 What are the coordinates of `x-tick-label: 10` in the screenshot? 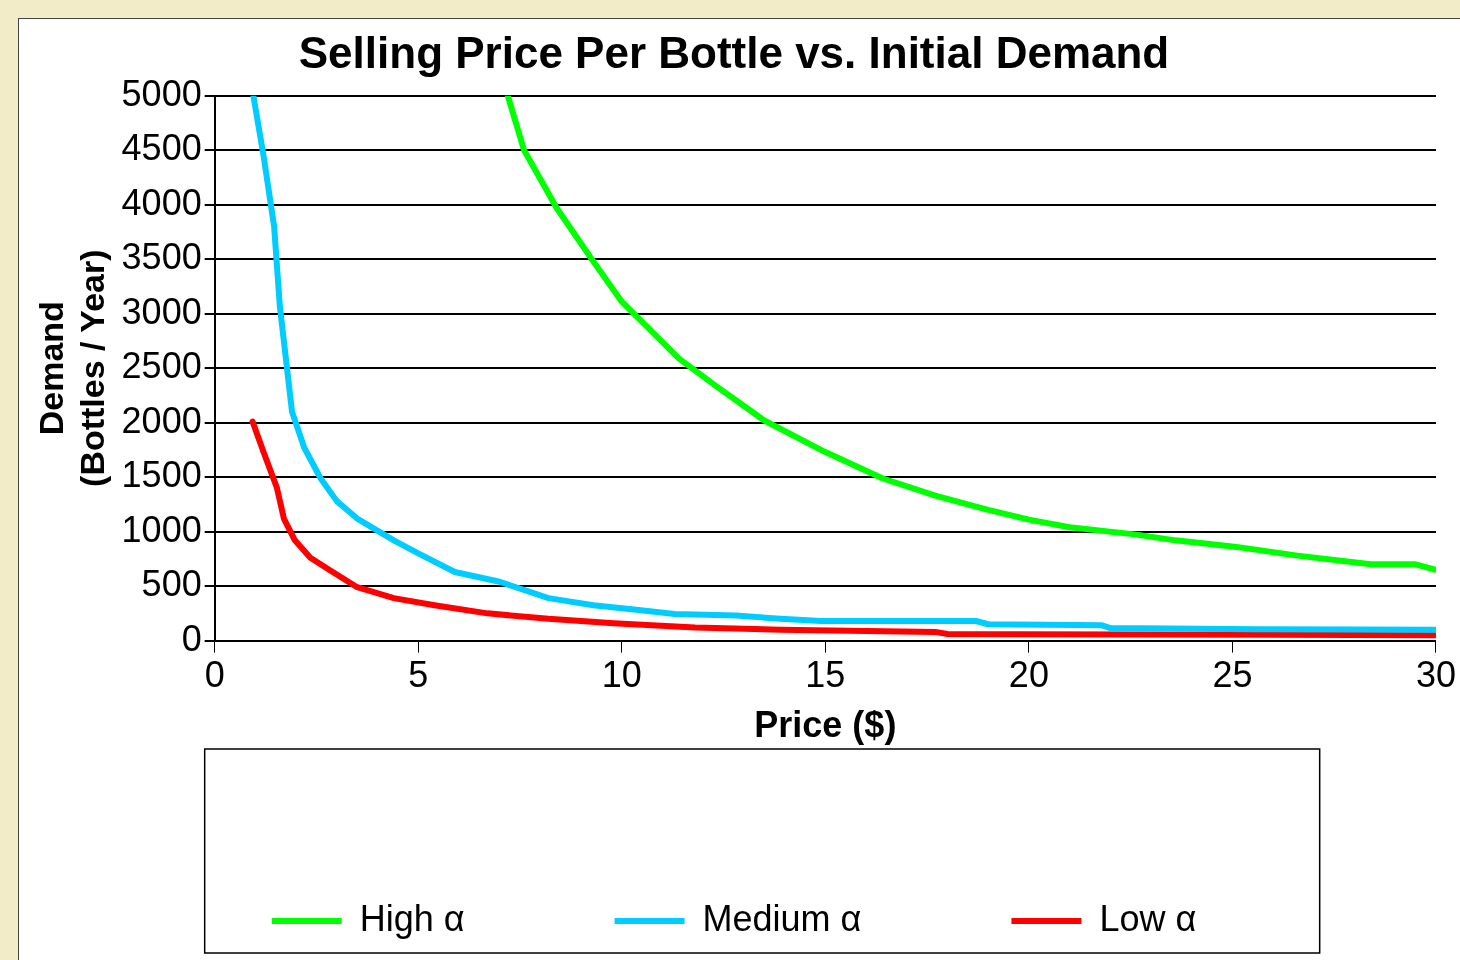 It's located at (621, 675).